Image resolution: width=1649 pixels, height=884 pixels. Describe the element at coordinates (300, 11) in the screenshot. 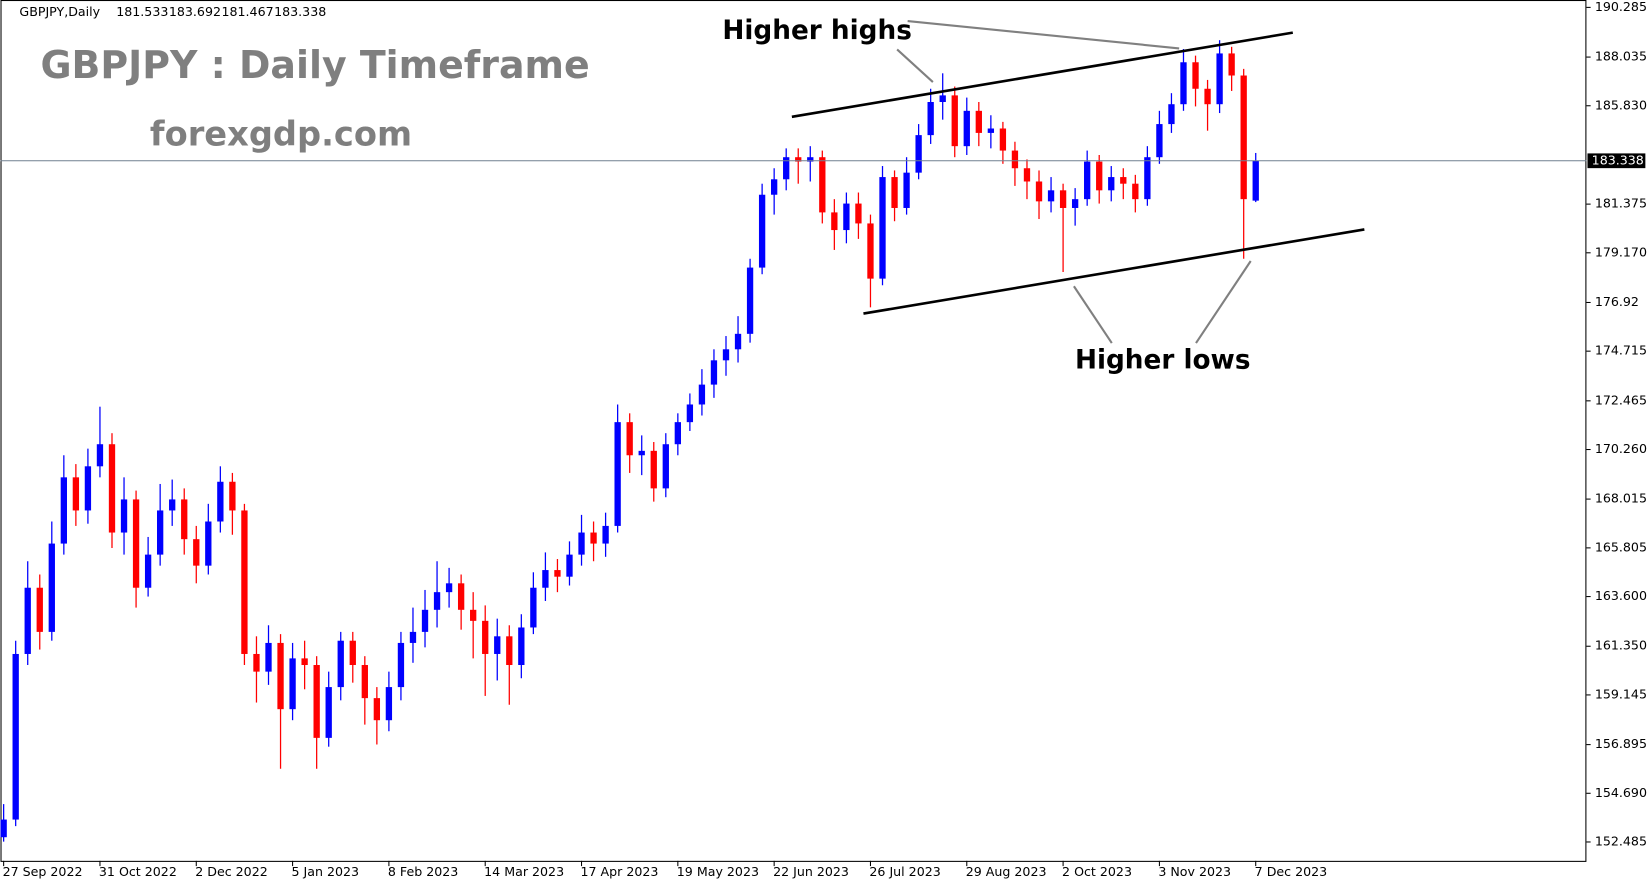

I see `info-value: 183.338` at that location.